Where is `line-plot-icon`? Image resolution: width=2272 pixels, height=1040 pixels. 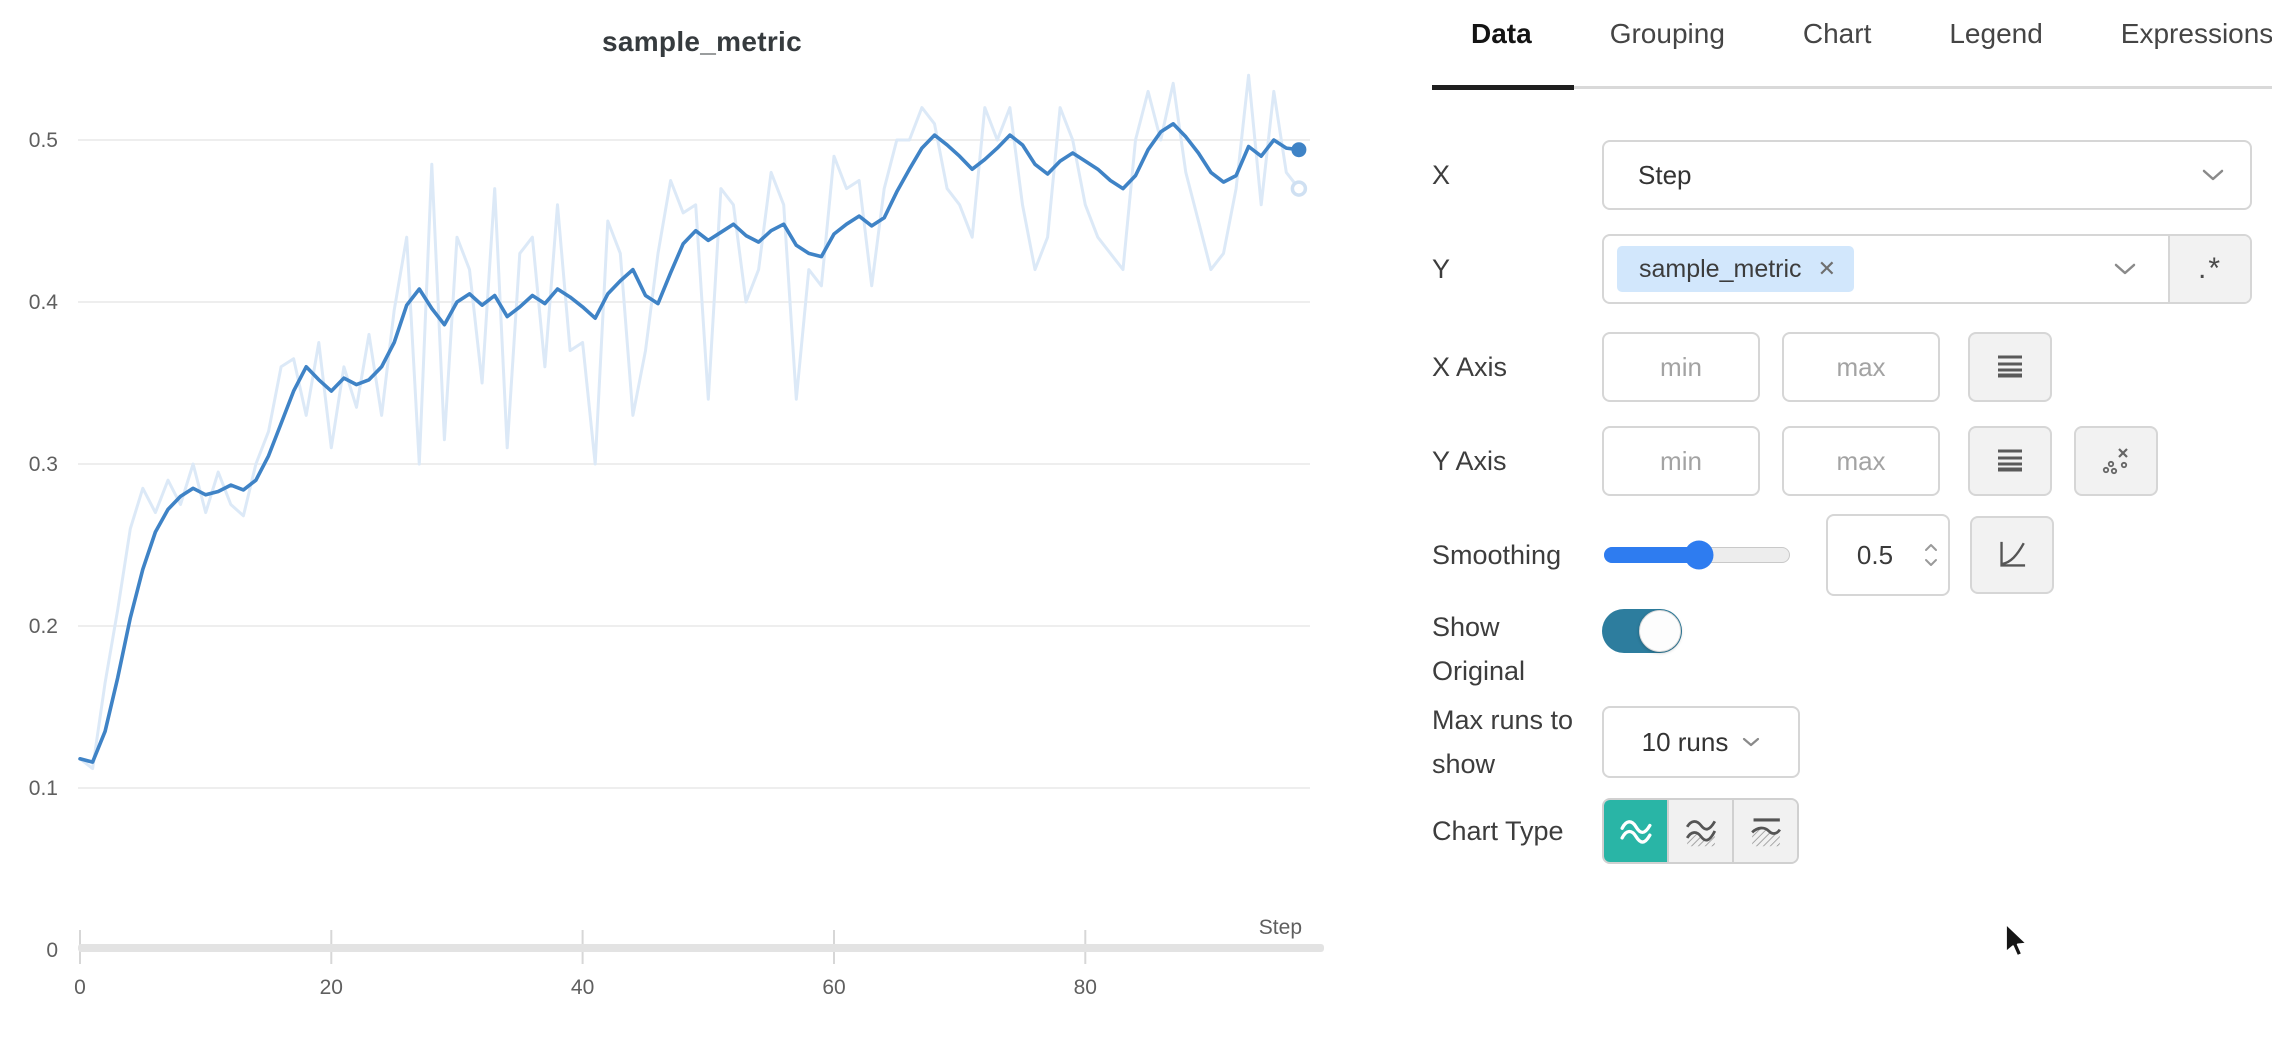
line-plot-icon is located at coordinates (1635, 832).